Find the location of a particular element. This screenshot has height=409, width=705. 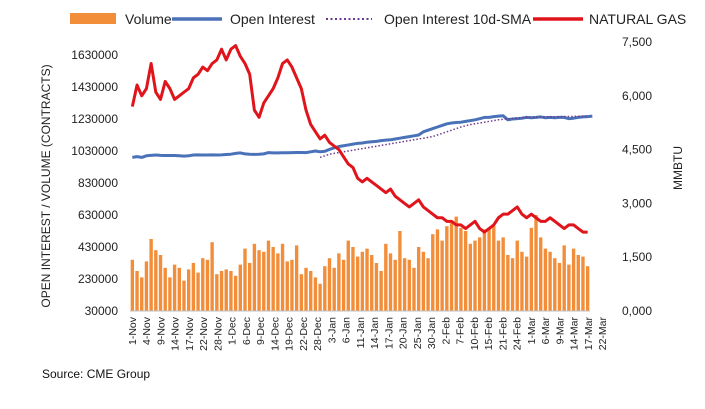

open-interest-line is located at coordinates (362, 136).